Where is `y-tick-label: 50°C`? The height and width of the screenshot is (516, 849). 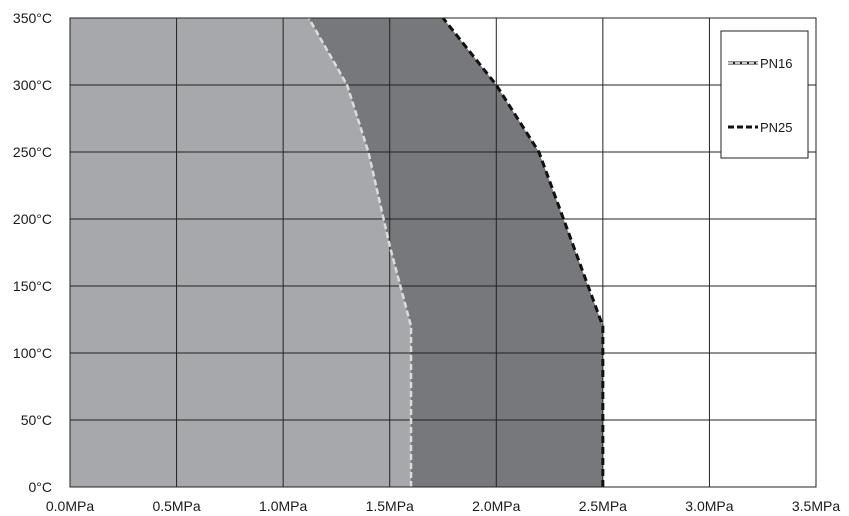
y-tick-label: 50°C is located at coordinates (36, 420).